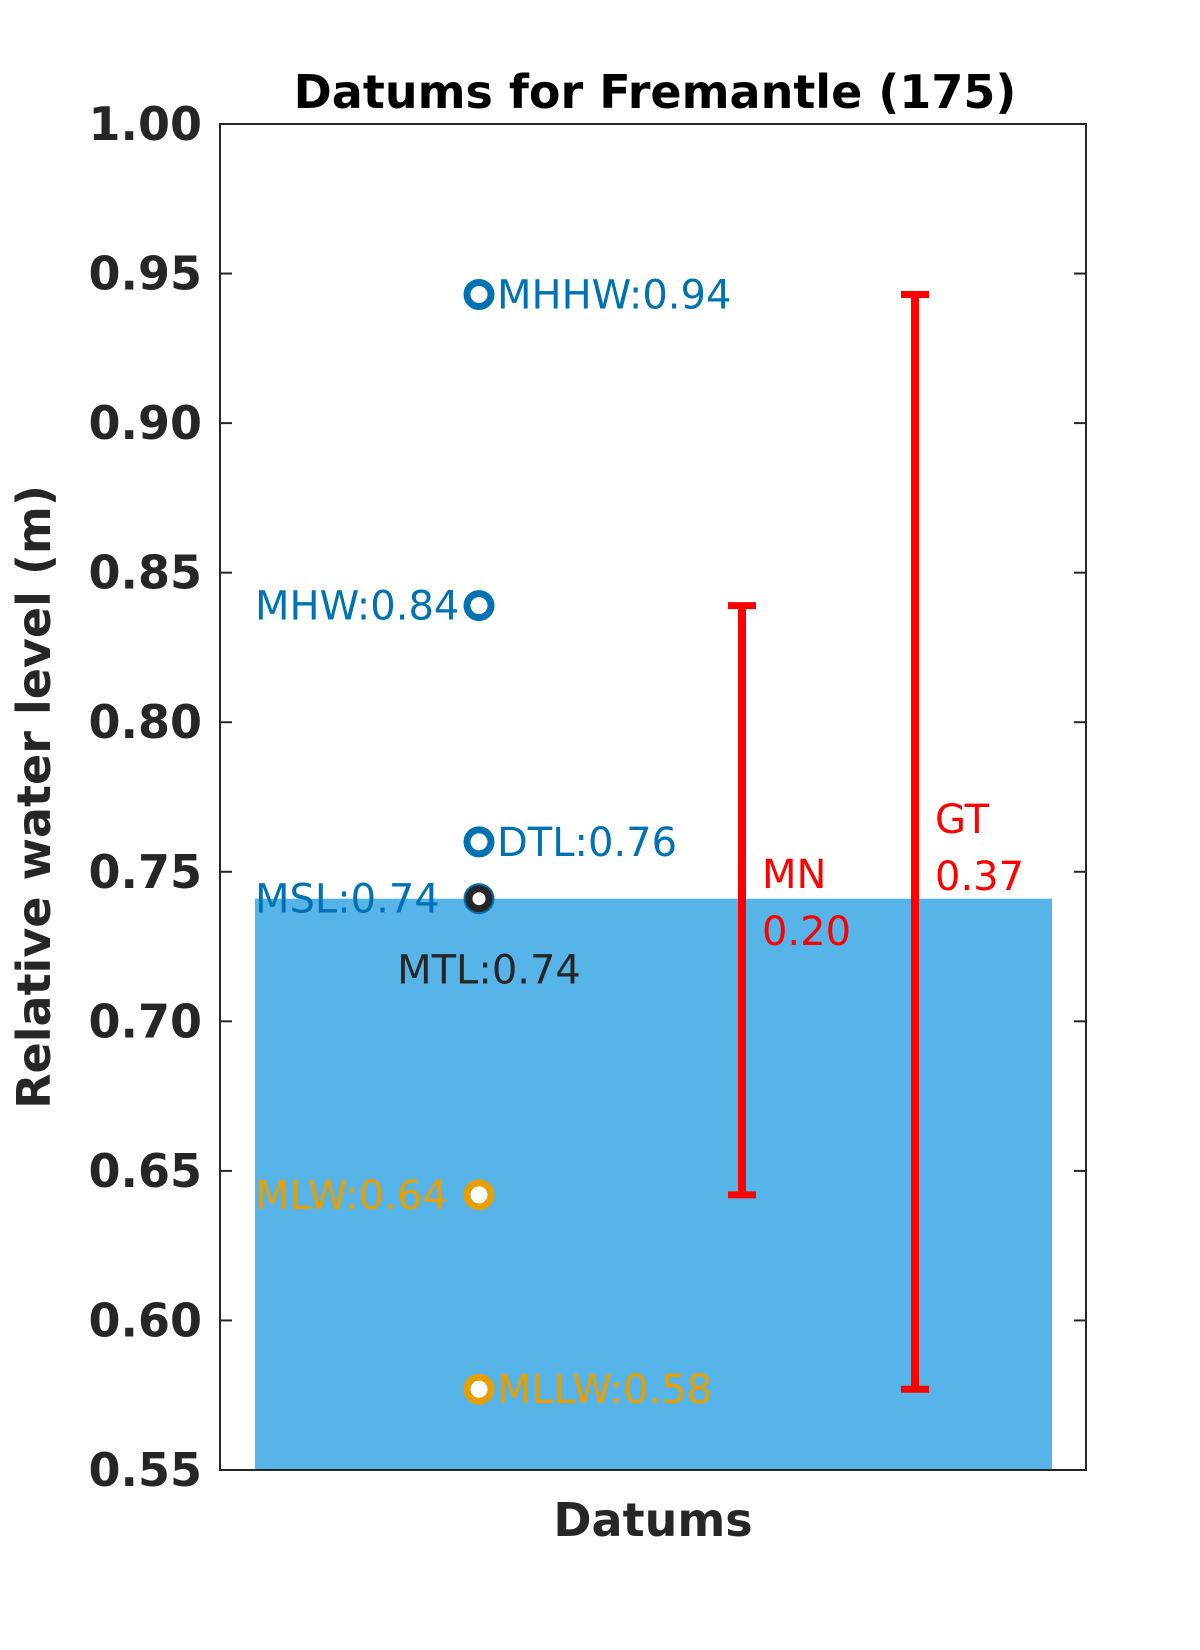 This screenshot has width=1200, height=1650. Describe the element at coordinates (146, 872) in the screenshot. I see `y-tick-label-4: 0.75` at that location.